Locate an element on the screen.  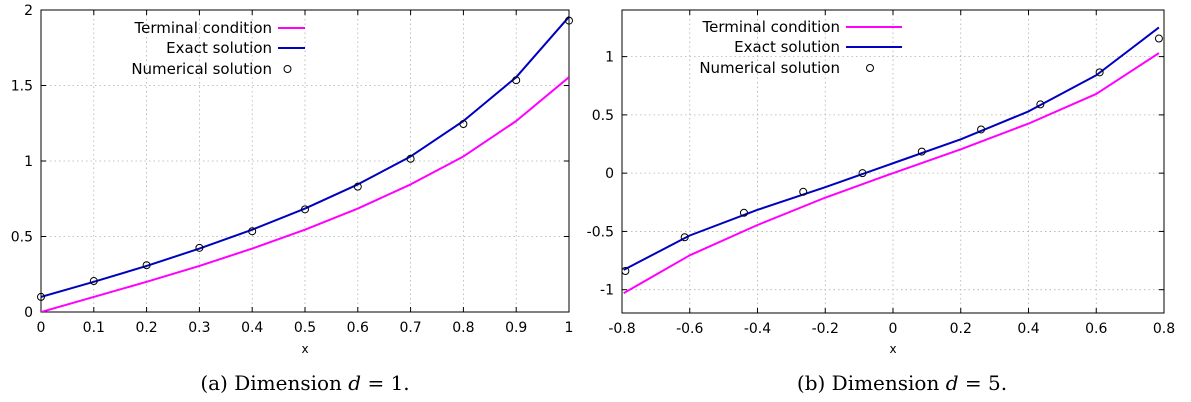
figure-caption: (a) Dimension d = 1. is located at coordinates (304, 383).